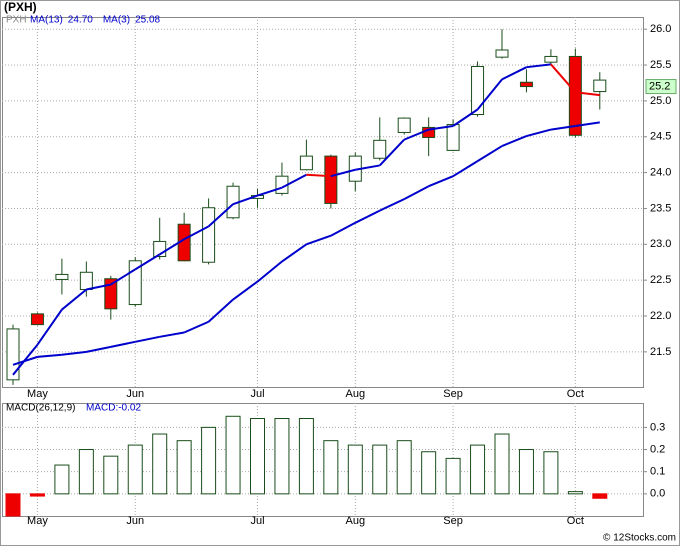 The height and width of the screenshot is (546, 680). I want to click on y-tick-label: 24.5, so click(660, 137).